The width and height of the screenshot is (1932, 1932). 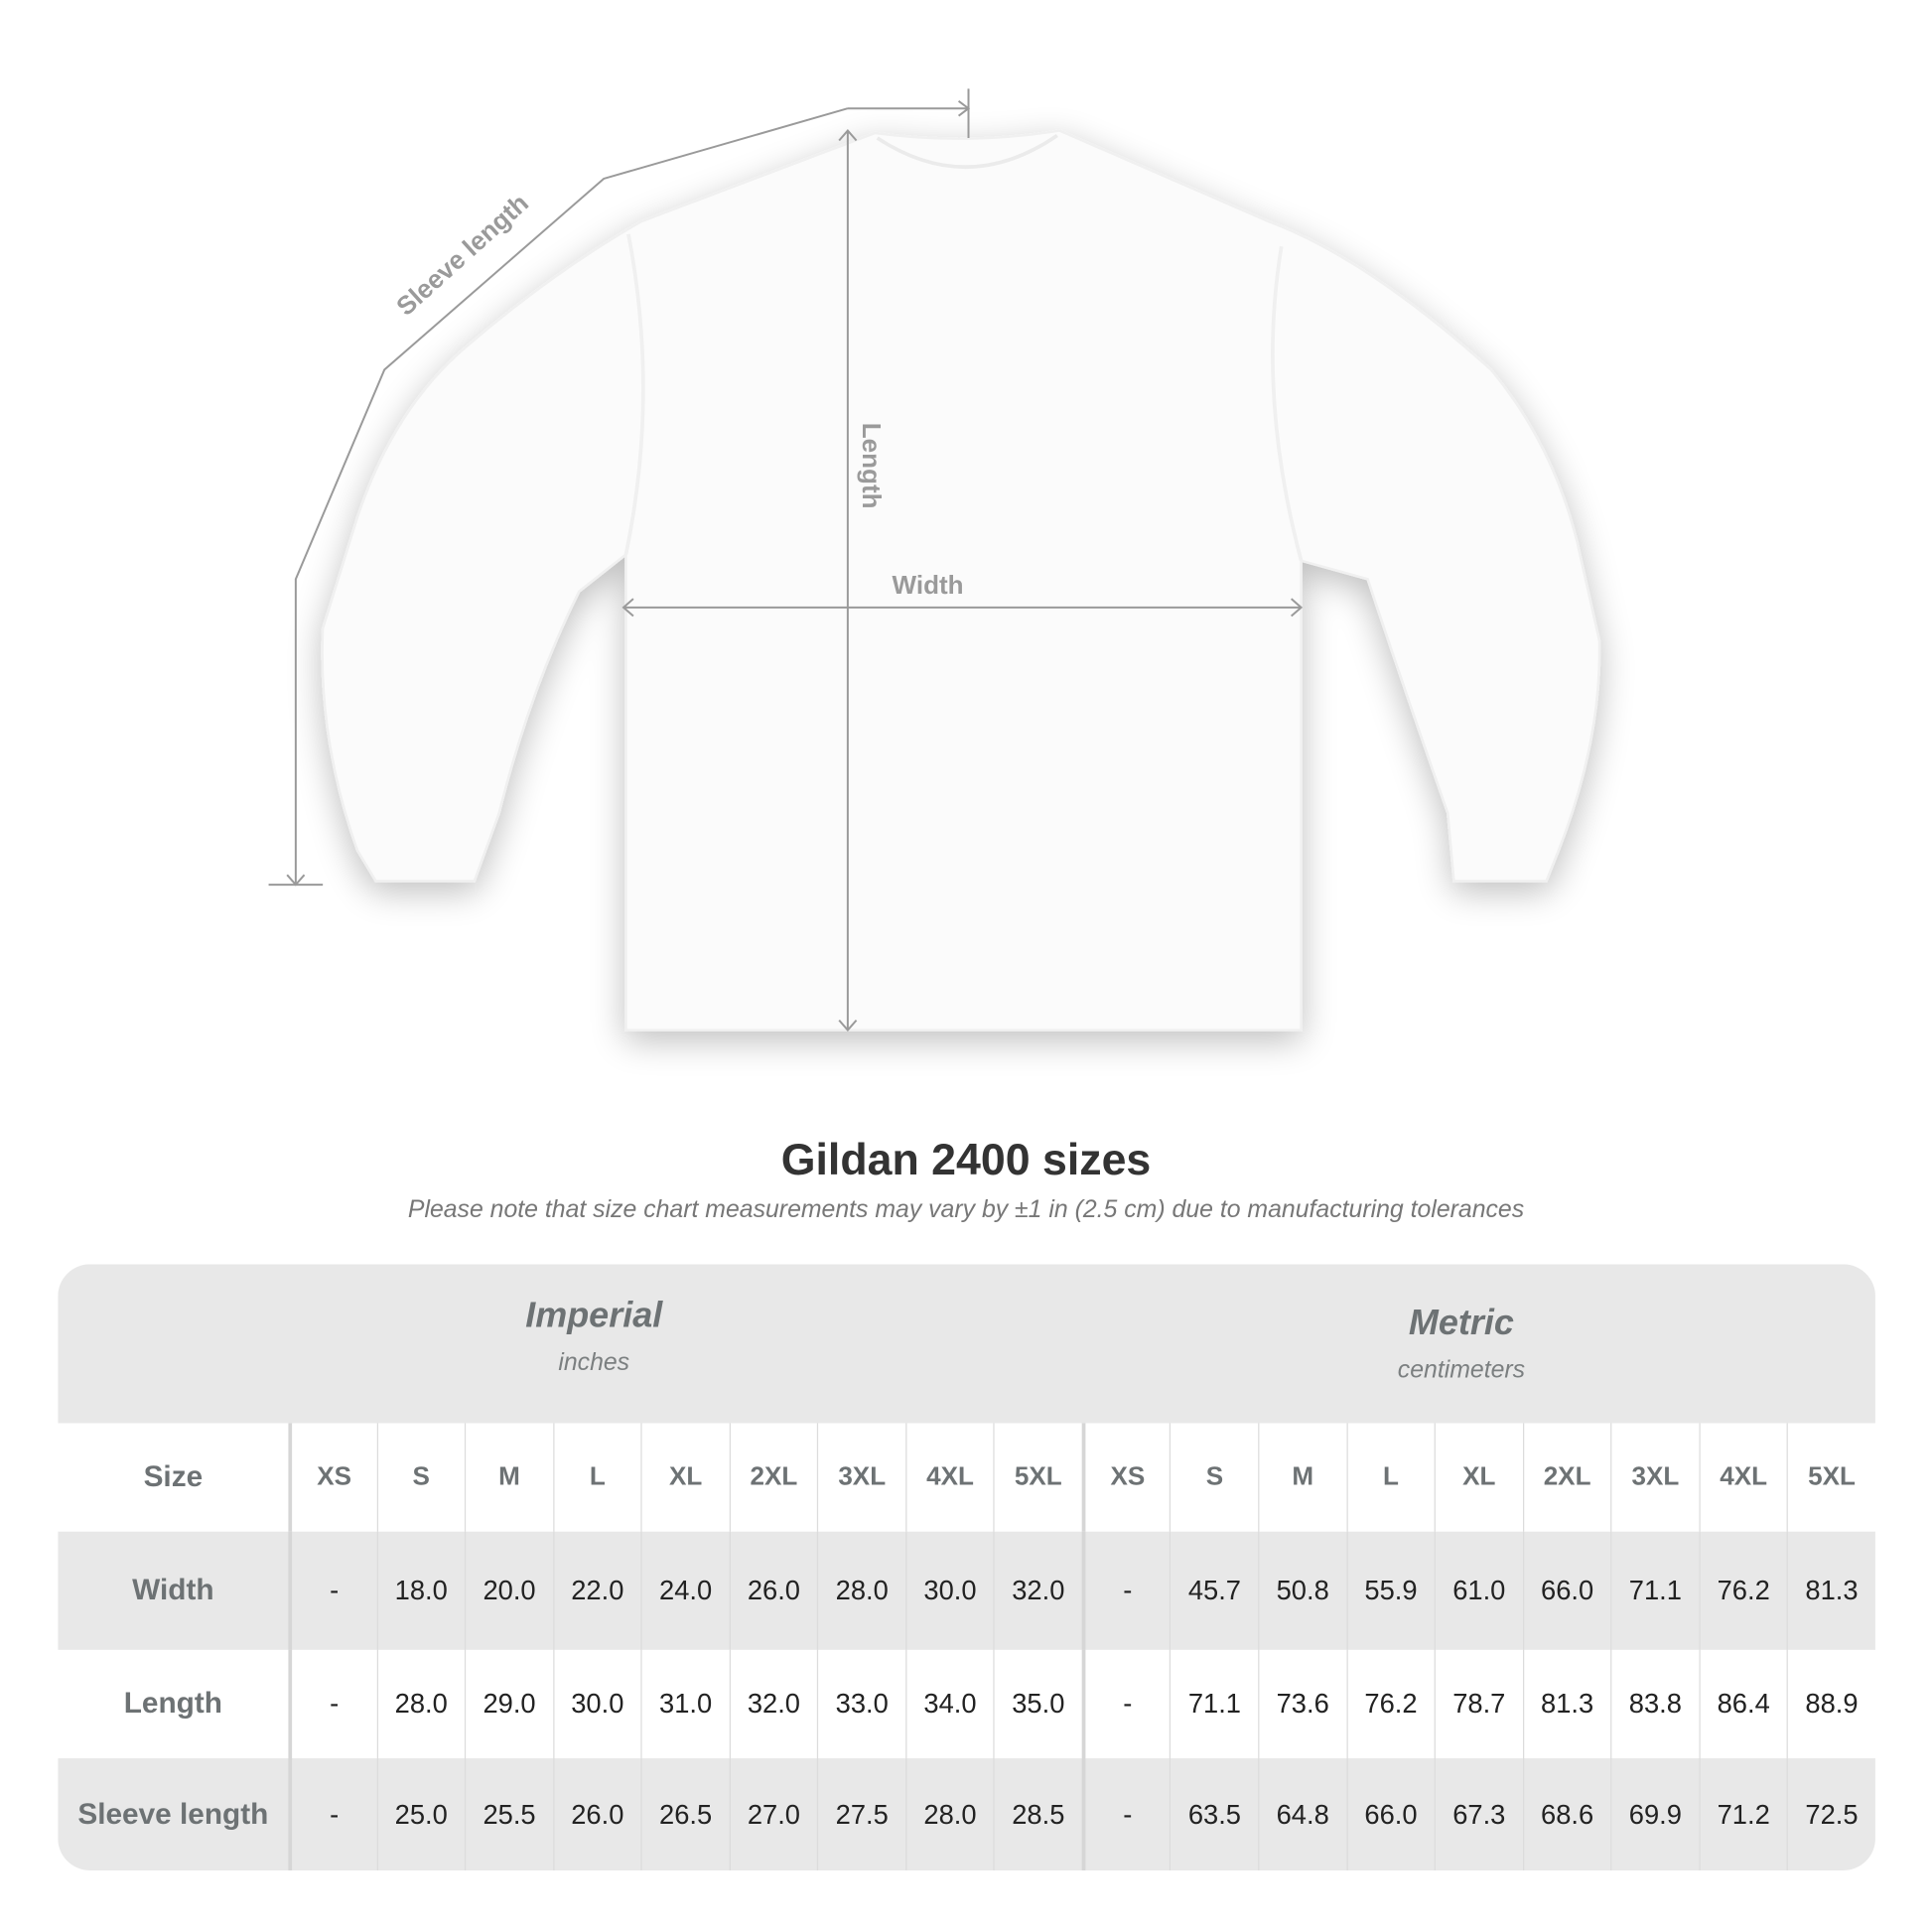 I want to click on size-header-imperial: XS, so click(x=332, y=1478).